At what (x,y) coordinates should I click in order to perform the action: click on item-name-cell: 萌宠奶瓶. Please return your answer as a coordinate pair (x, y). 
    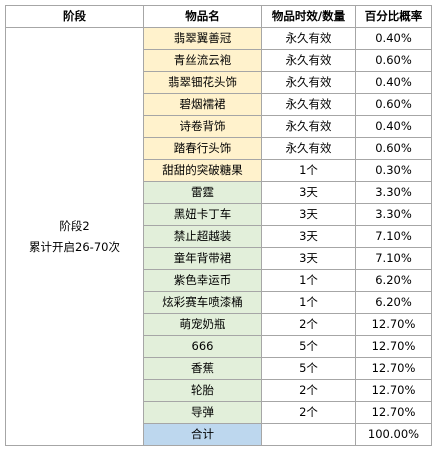
    Looking at the image, I should click on (202, 324).